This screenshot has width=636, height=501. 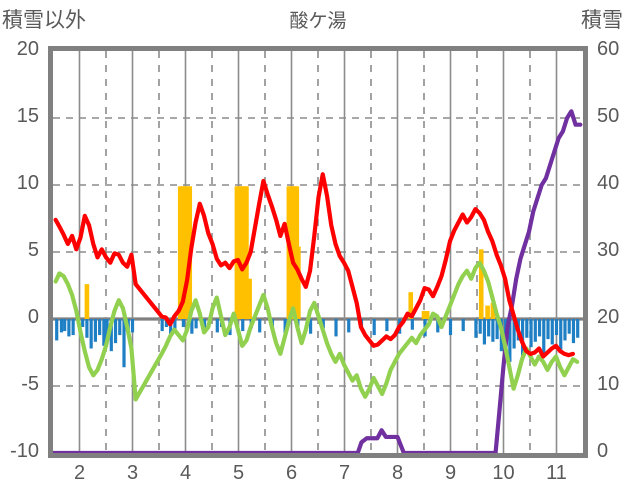 What do you see at coordinates (33, 250) in the screenshot?
I see `y-axis-tick-left: 5` at bounding box center [33, 250].